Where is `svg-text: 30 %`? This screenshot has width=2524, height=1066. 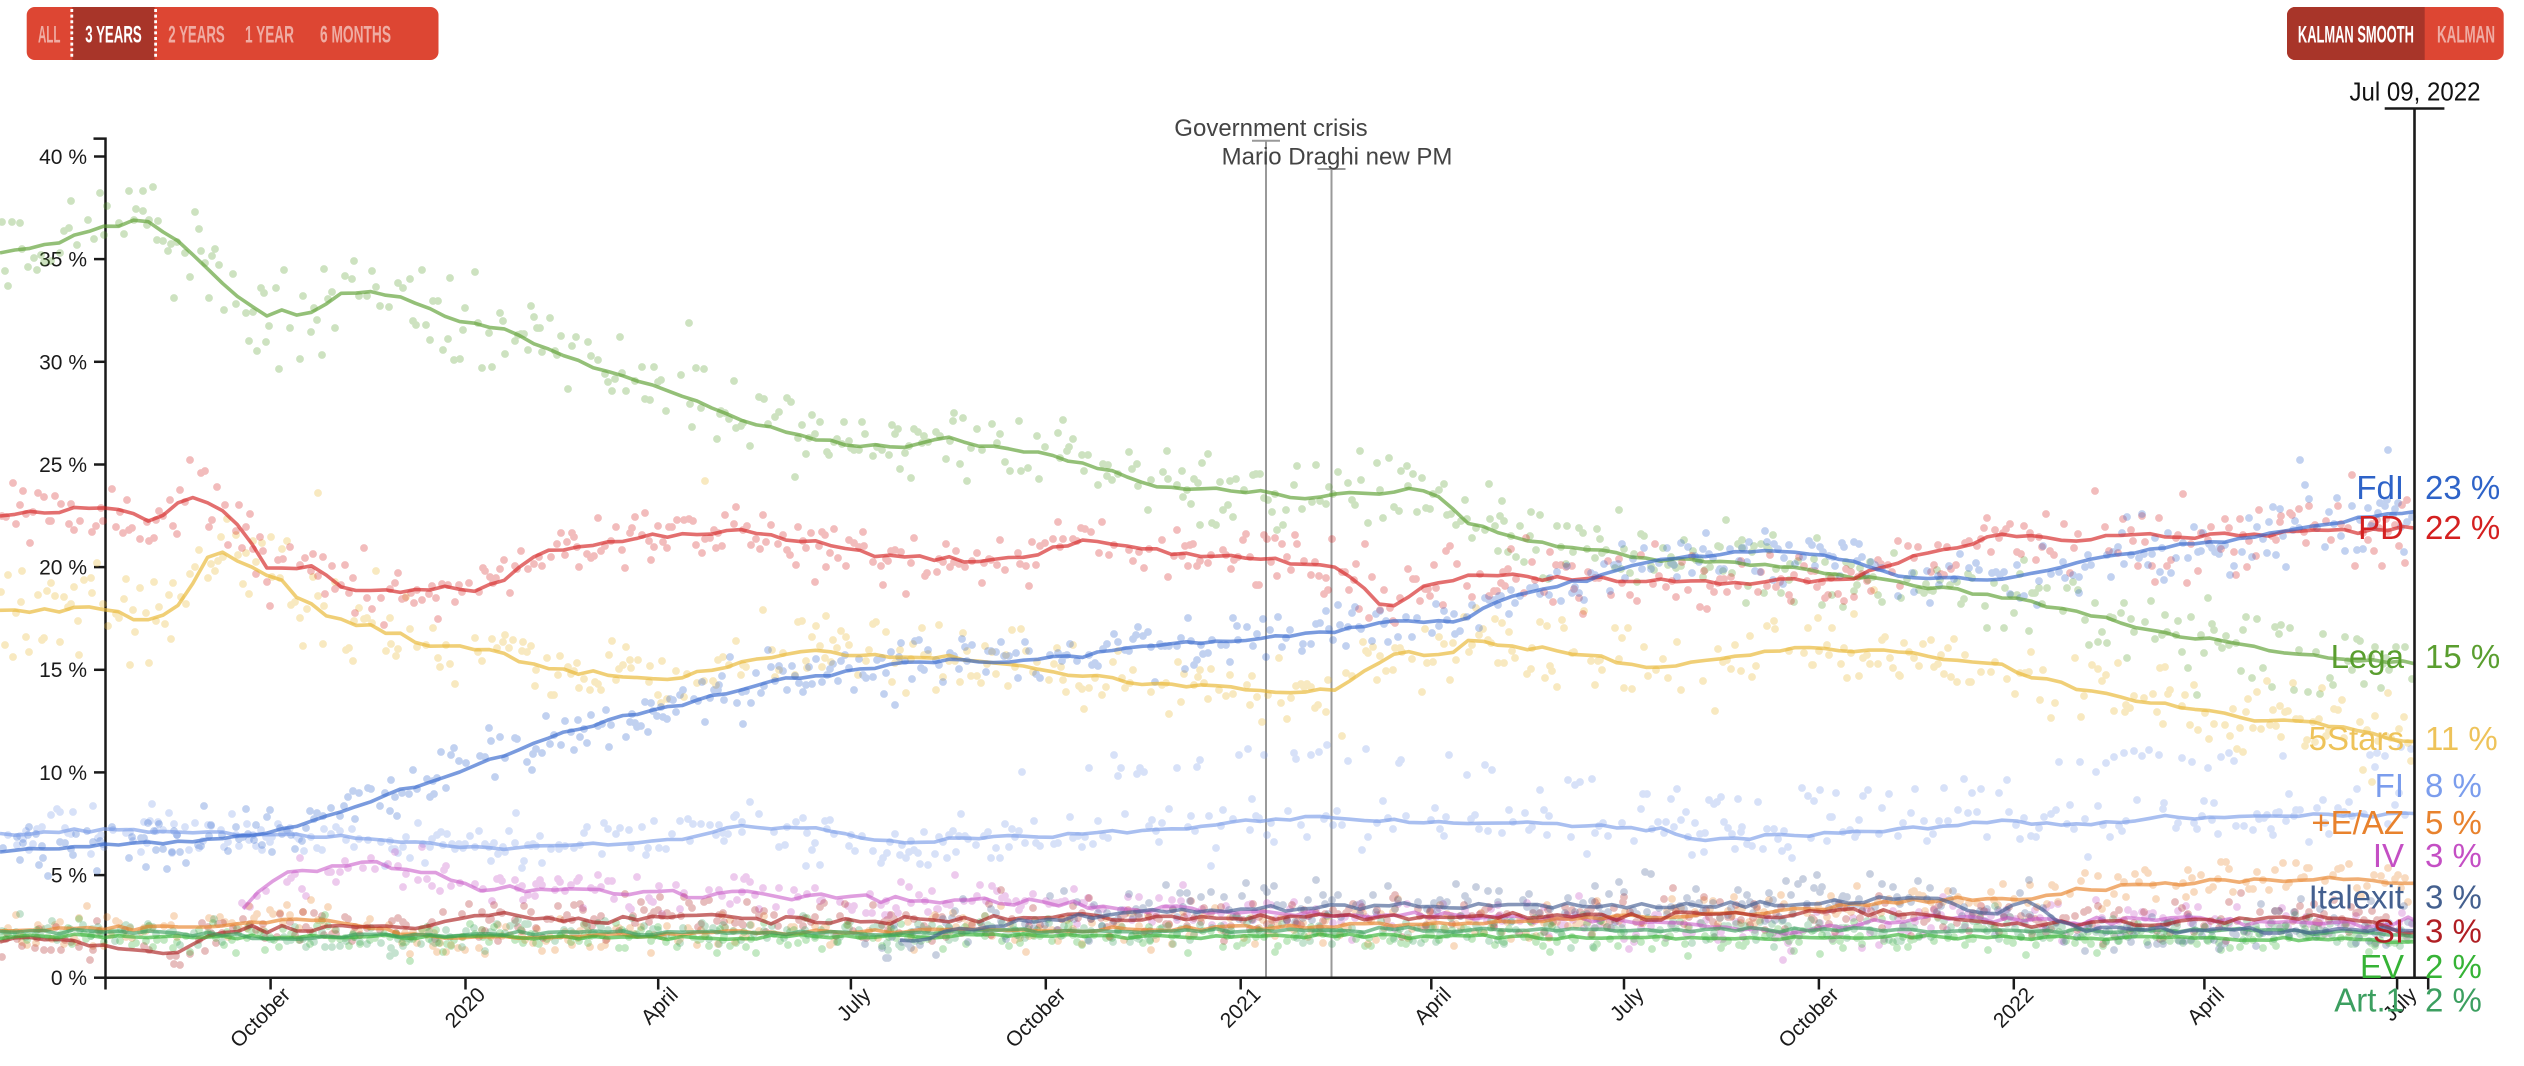 svg-text: 30 % is located at coordinates (63, 362).